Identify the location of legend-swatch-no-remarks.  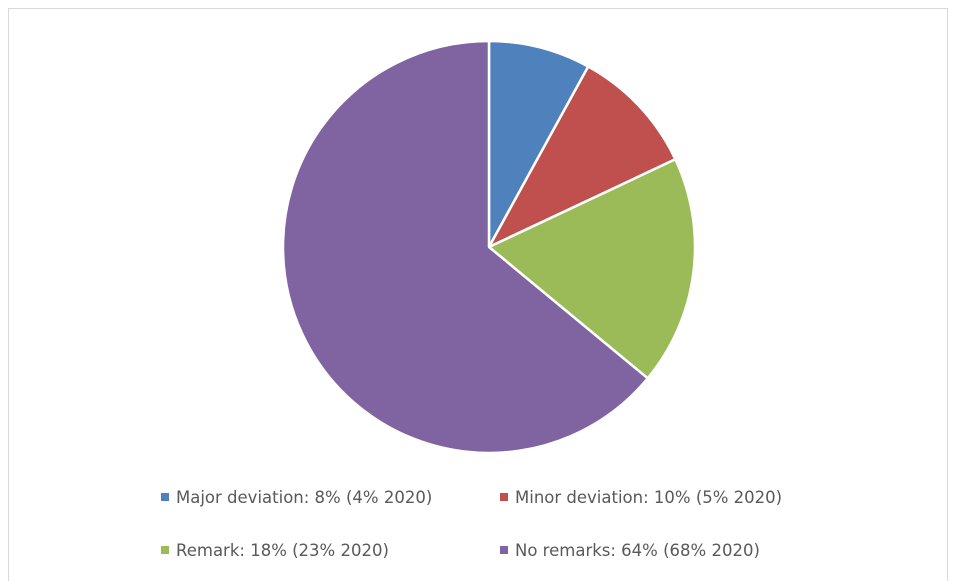
(504, 550).